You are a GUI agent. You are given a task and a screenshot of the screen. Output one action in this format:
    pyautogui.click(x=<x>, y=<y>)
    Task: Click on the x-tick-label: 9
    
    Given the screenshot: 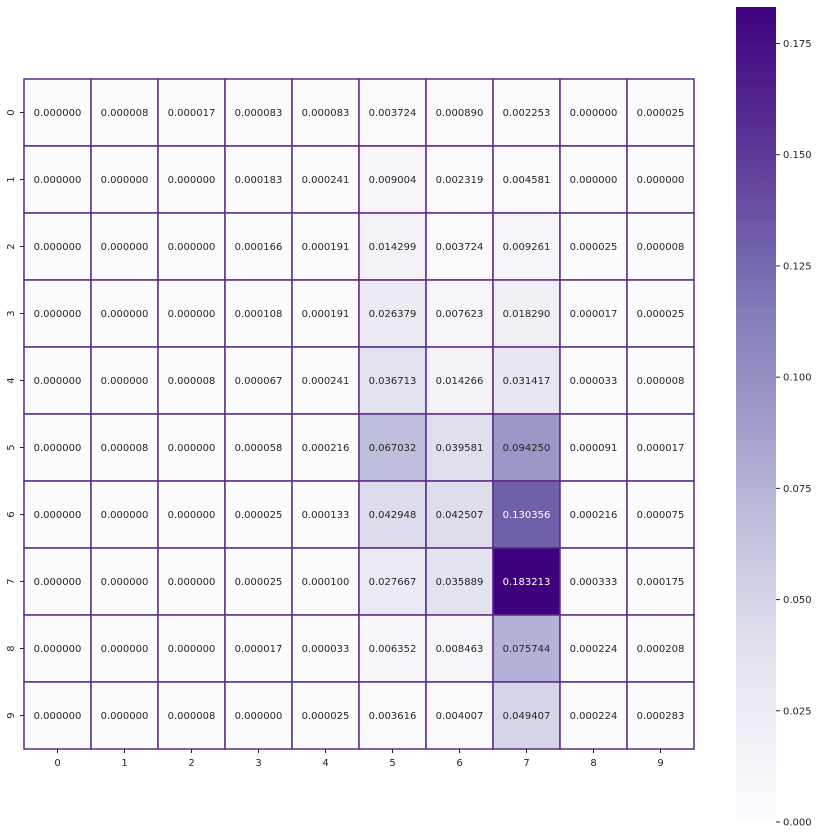 What is the action you would take?
    pyautogui.click(x=660, y=763)
    